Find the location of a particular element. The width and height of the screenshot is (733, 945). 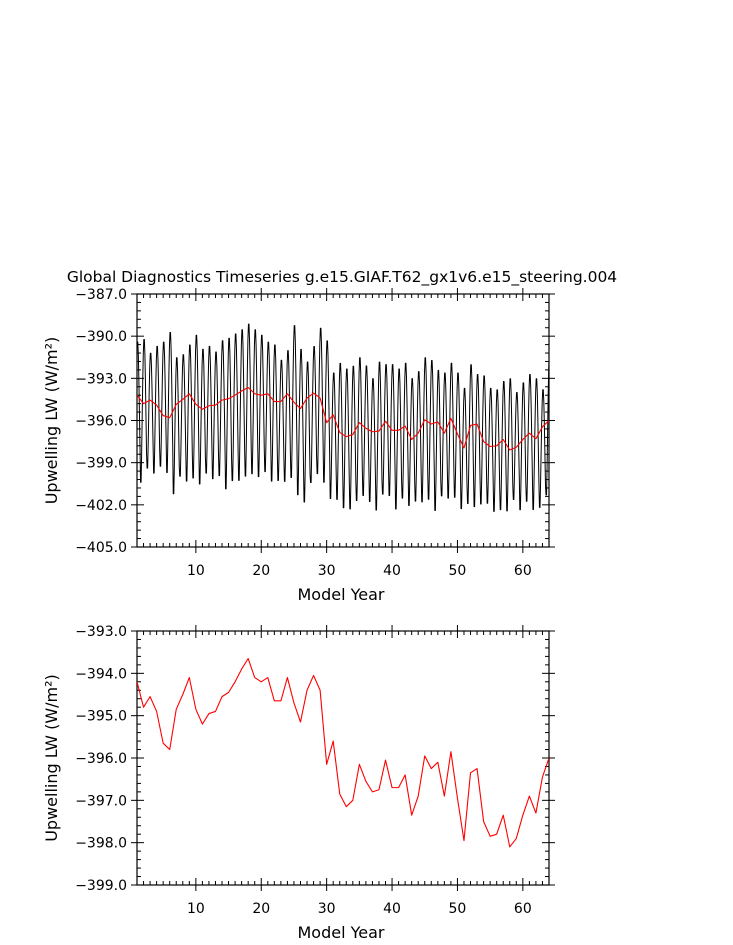

monthly-series-line is located at coordinates (343, 417).